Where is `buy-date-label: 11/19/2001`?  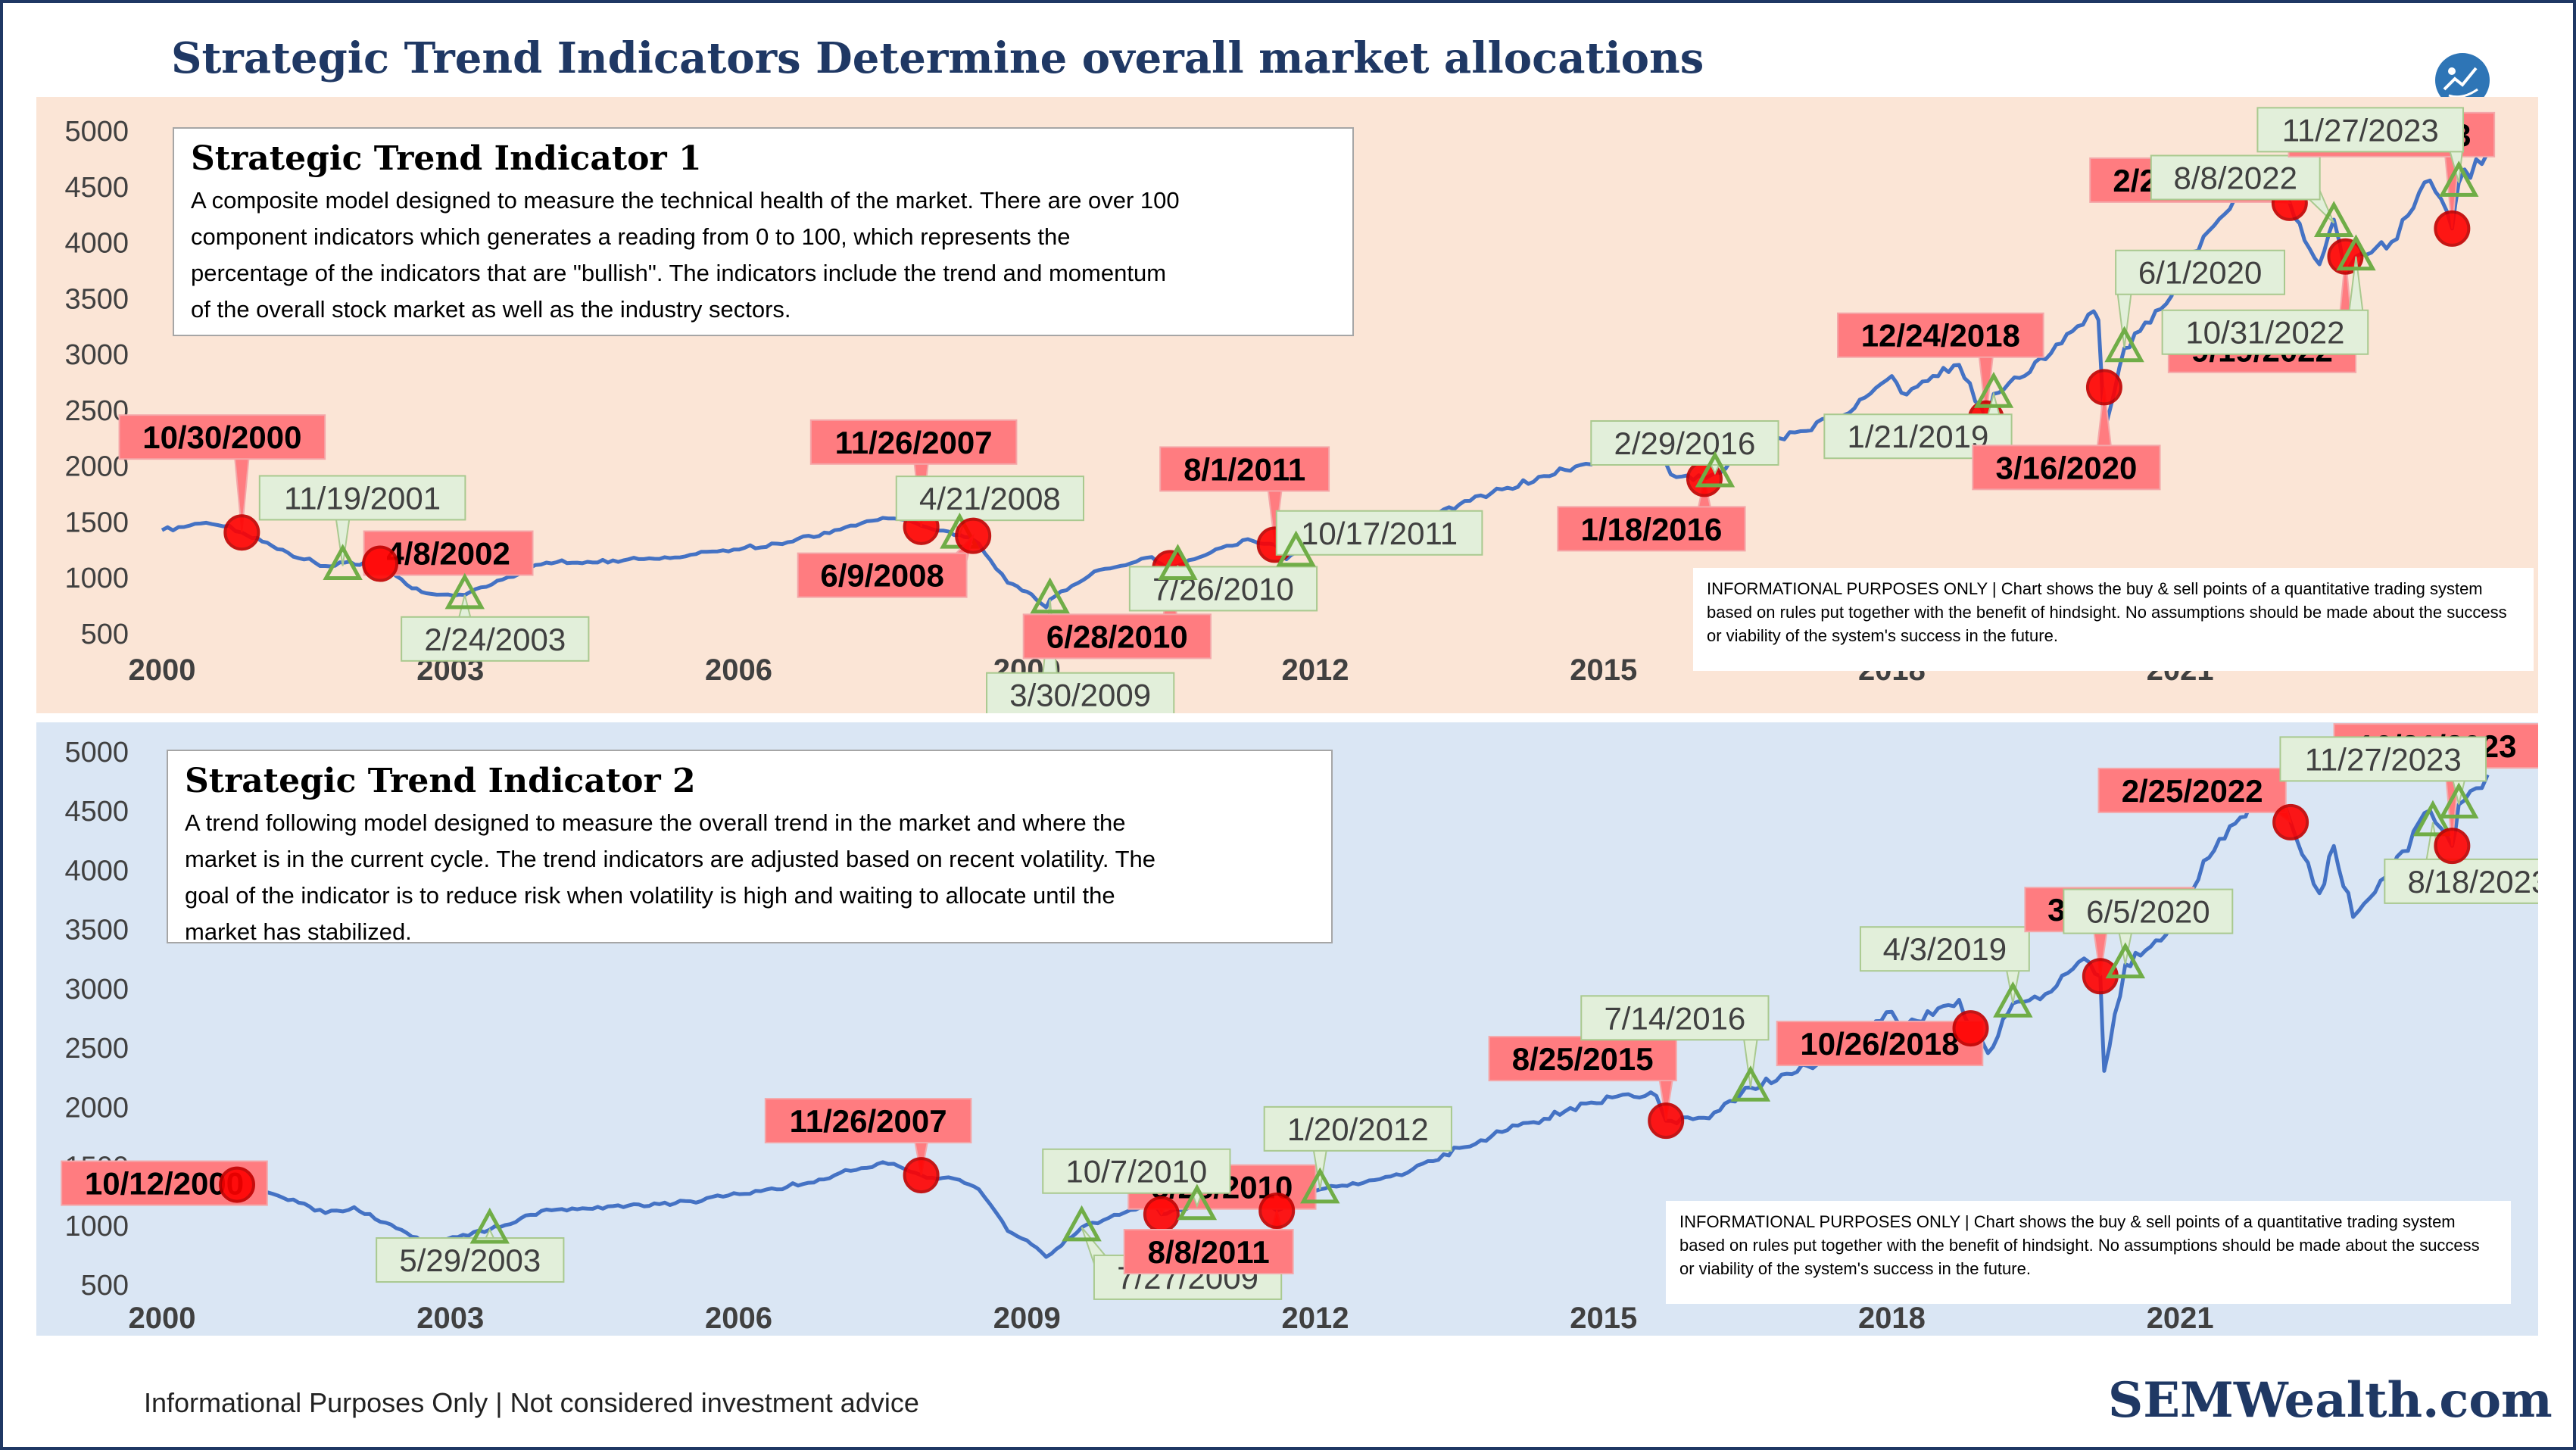
buy-date-label: 11/19/2001 is located at coordinates (362, 498).